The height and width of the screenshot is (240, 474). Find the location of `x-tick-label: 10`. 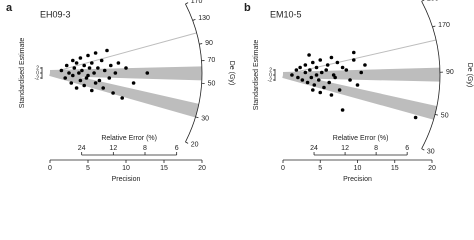

x-tick-label: 10 is located at coordinates (358, 168).